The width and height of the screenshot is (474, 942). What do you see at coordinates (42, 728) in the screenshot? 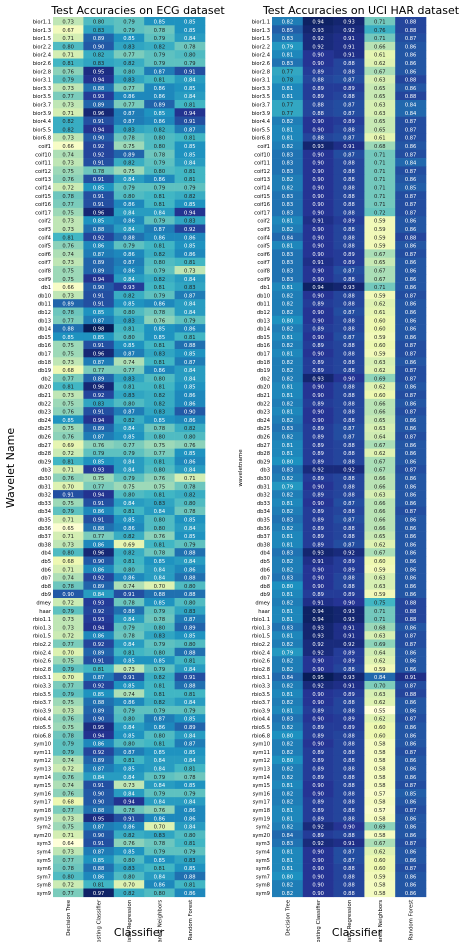
I see `y-tick-label: rbio5.5` at bounding box center [42, 728].